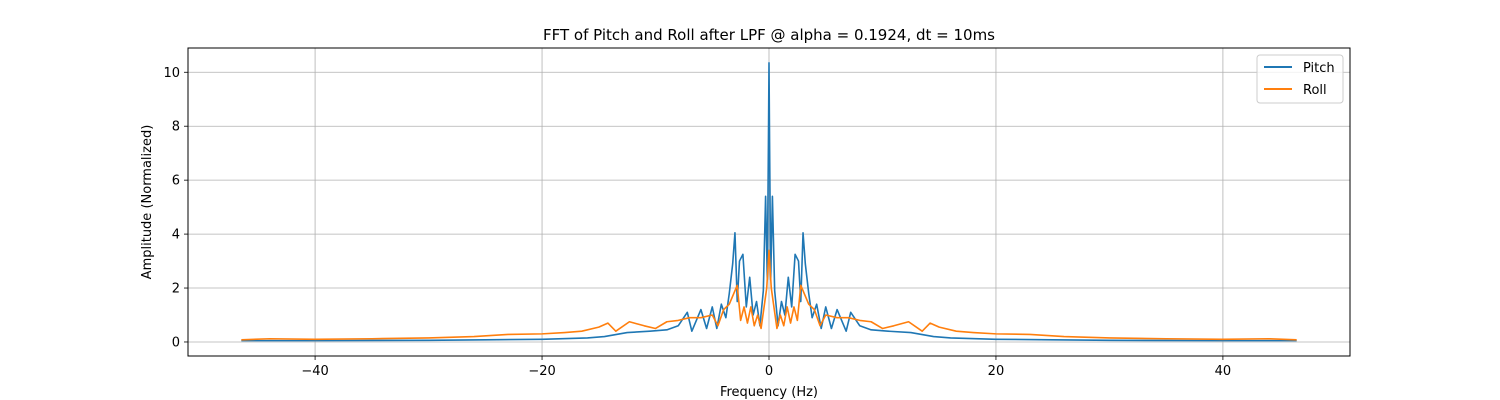  What do you see at coordinates (996, 371) in the screenshot?
I see `x-tick-label: 20` at bounding box center [996, 371].